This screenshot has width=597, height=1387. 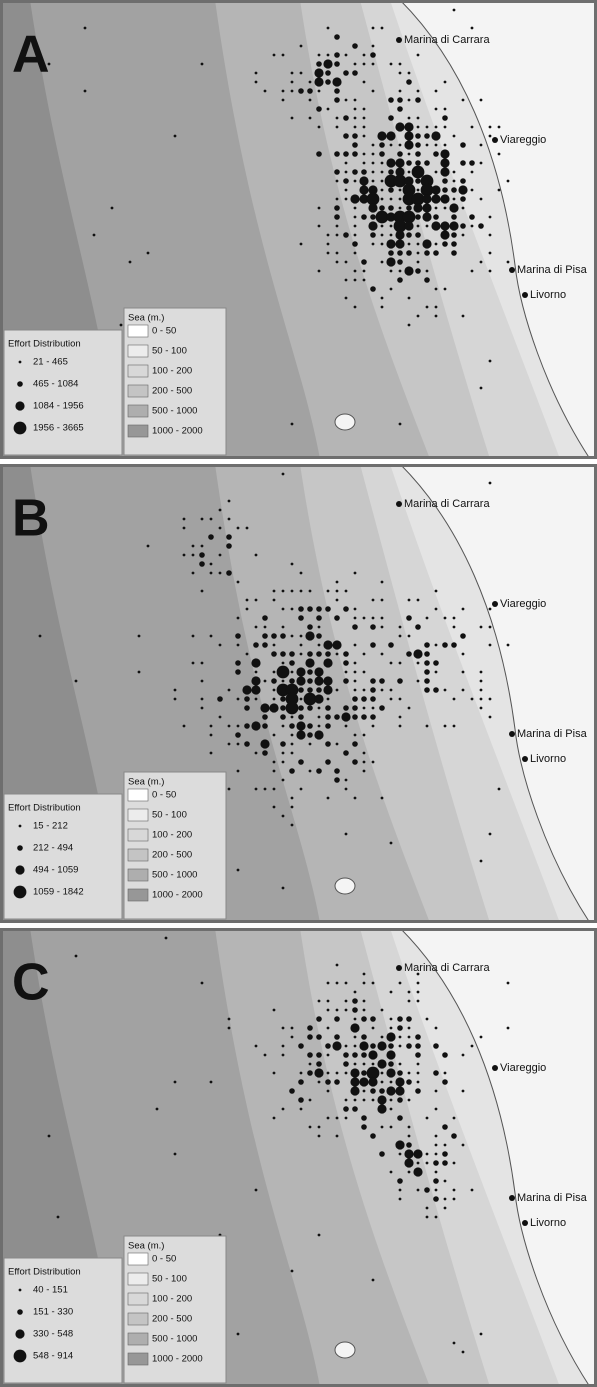 I want to click on effort-legend-title: Effort Distribution, so click(x=44, y=1272).